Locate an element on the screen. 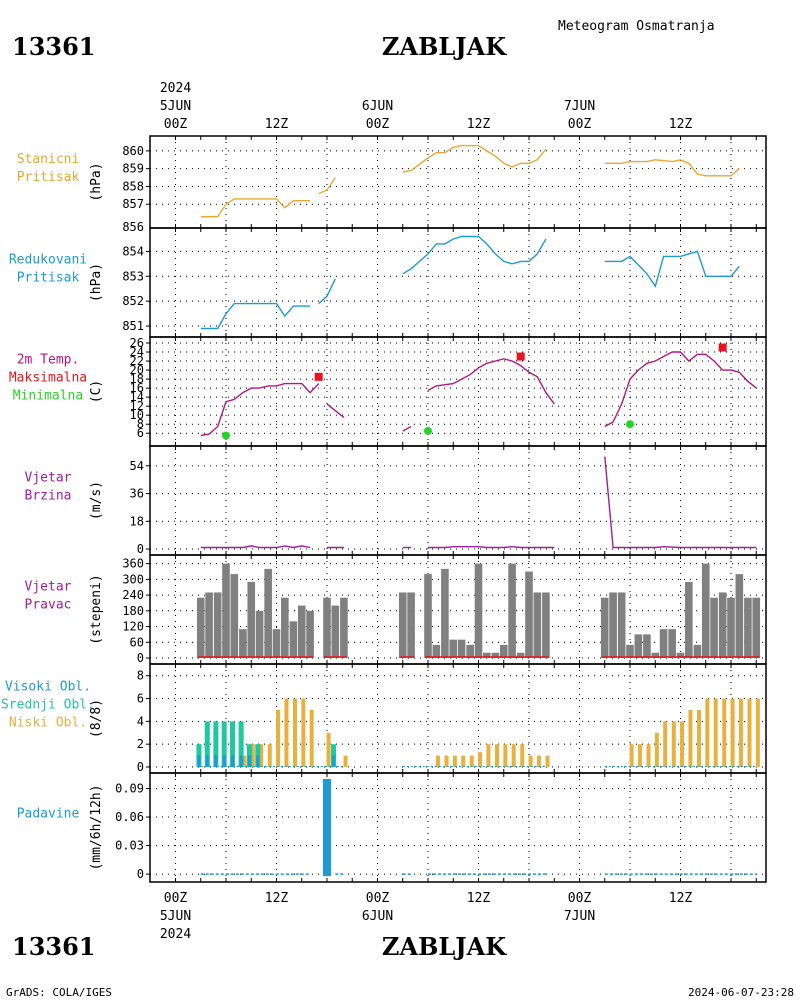  station-name-top: ZABLJAK is located at coordinates (444, 46).